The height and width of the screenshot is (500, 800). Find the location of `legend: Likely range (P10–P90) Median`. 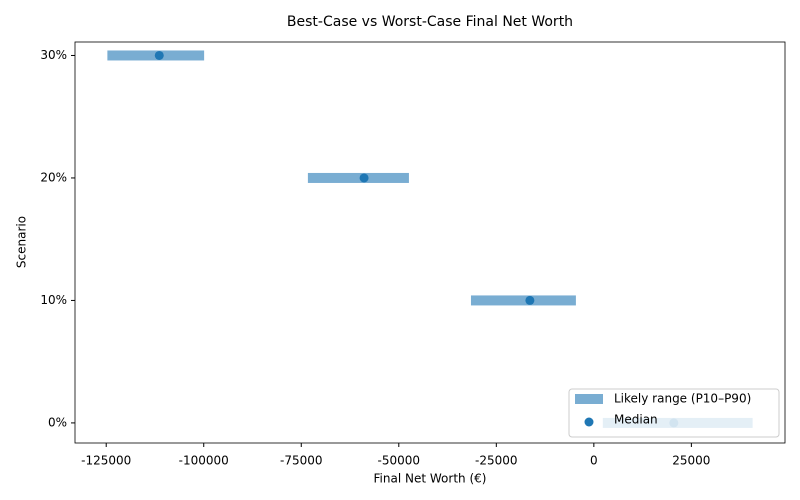

legend: Likely range (P10–P90) Median is located at coordinates (674, 413).